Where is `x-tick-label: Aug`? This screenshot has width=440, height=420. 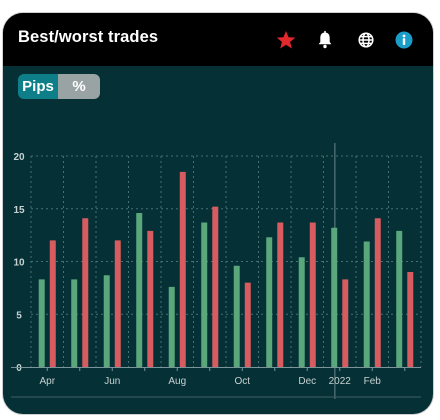
x-tick-label: Aug is located at coordinates (177, 381).